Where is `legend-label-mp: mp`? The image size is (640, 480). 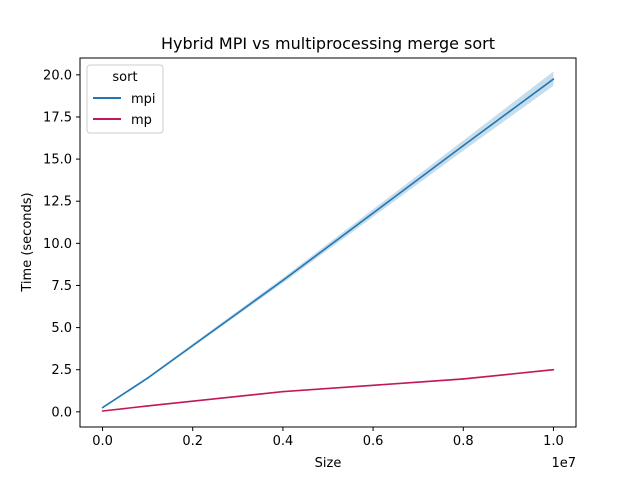
legend-label-mp: mp is located at coordinates (141, 120).